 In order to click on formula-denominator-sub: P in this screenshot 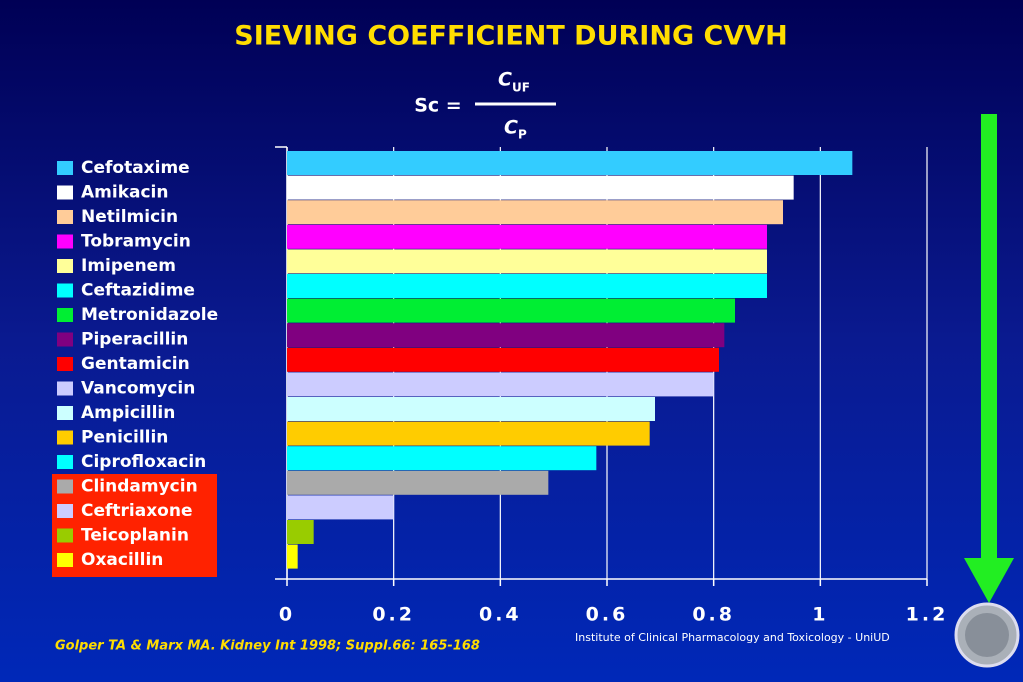, I will do `click(522, 135)`.